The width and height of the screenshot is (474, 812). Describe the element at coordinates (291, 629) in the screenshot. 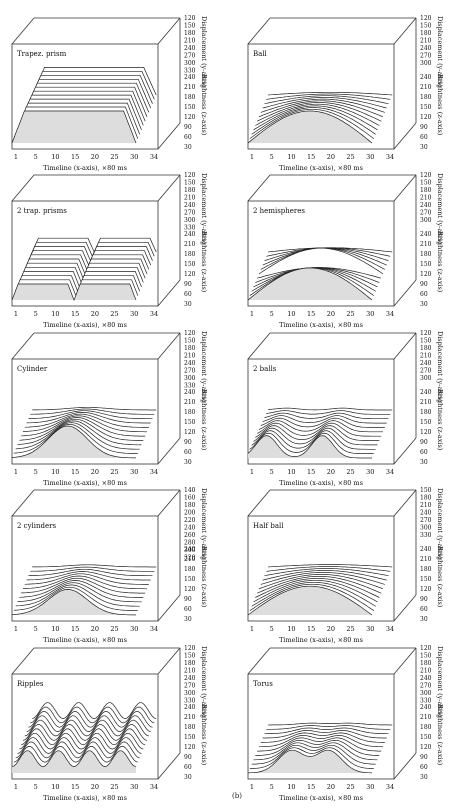

I see `x-tick-label: 10` at that location.